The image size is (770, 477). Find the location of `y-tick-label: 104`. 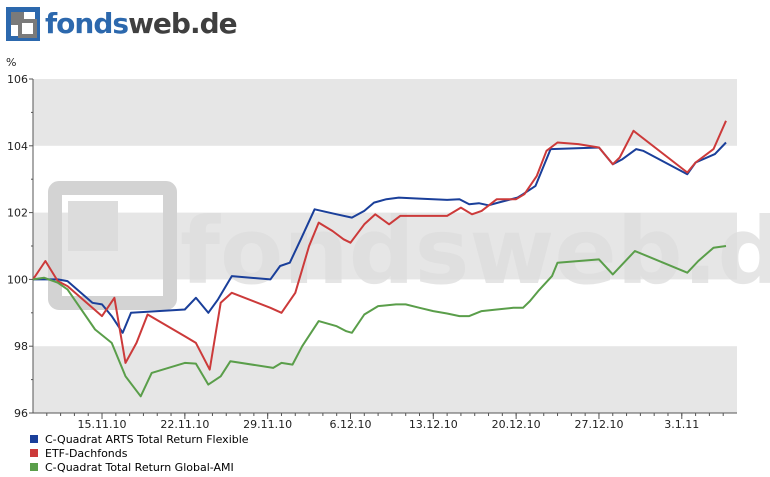

y-tick-label: 104 is located at coordinates (17, 146).